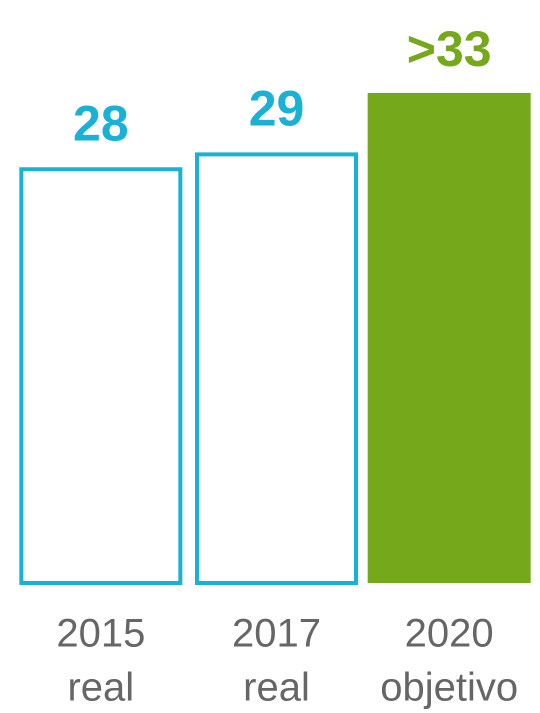 The image size is (540, 713). I want to click on value-label: >33, so click(449, 49).